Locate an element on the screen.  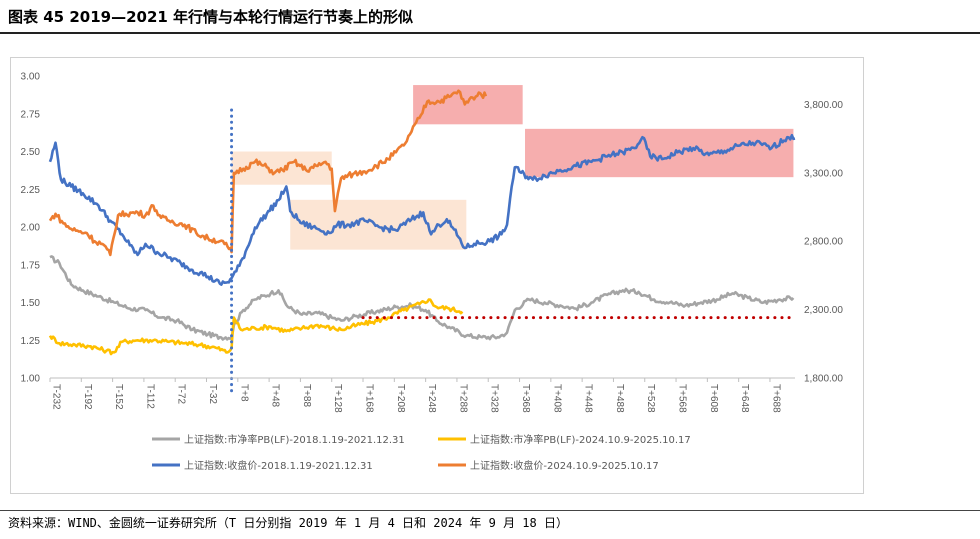
x-axis-tick: T+208 is located at coordinates (400, 398).